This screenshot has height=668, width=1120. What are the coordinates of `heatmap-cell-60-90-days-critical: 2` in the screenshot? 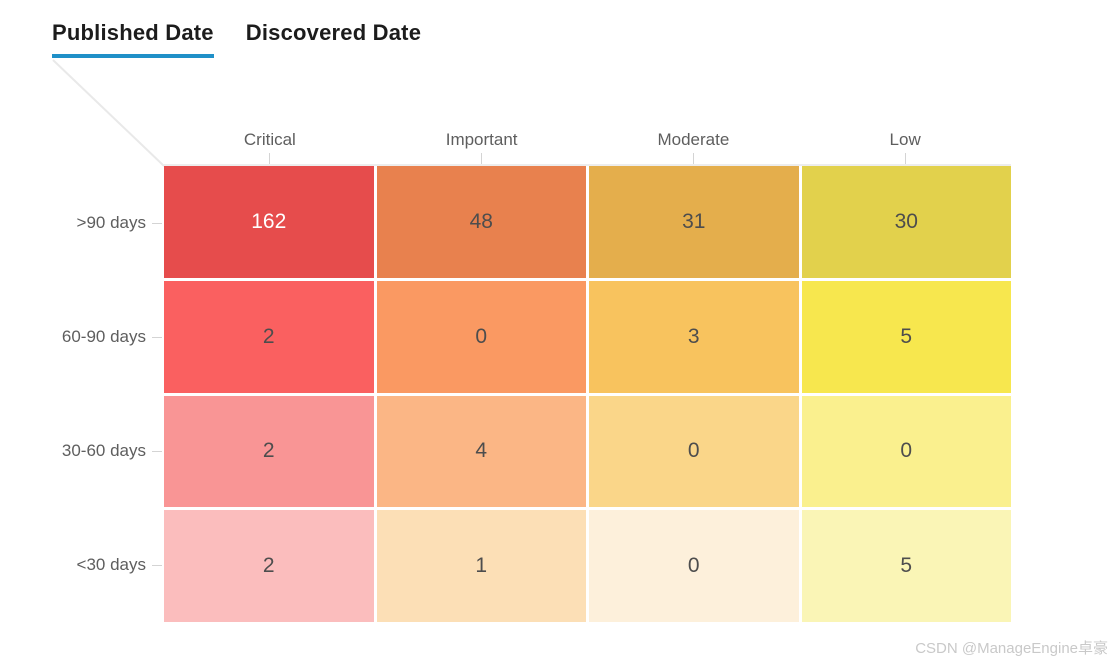 It's located at (269, 336).